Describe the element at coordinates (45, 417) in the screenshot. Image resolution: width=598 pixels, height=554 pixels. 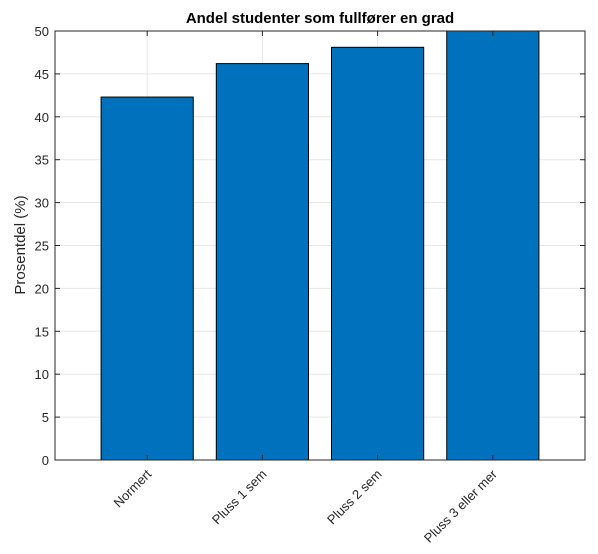
I see `y-tick-label: 5` at that location.